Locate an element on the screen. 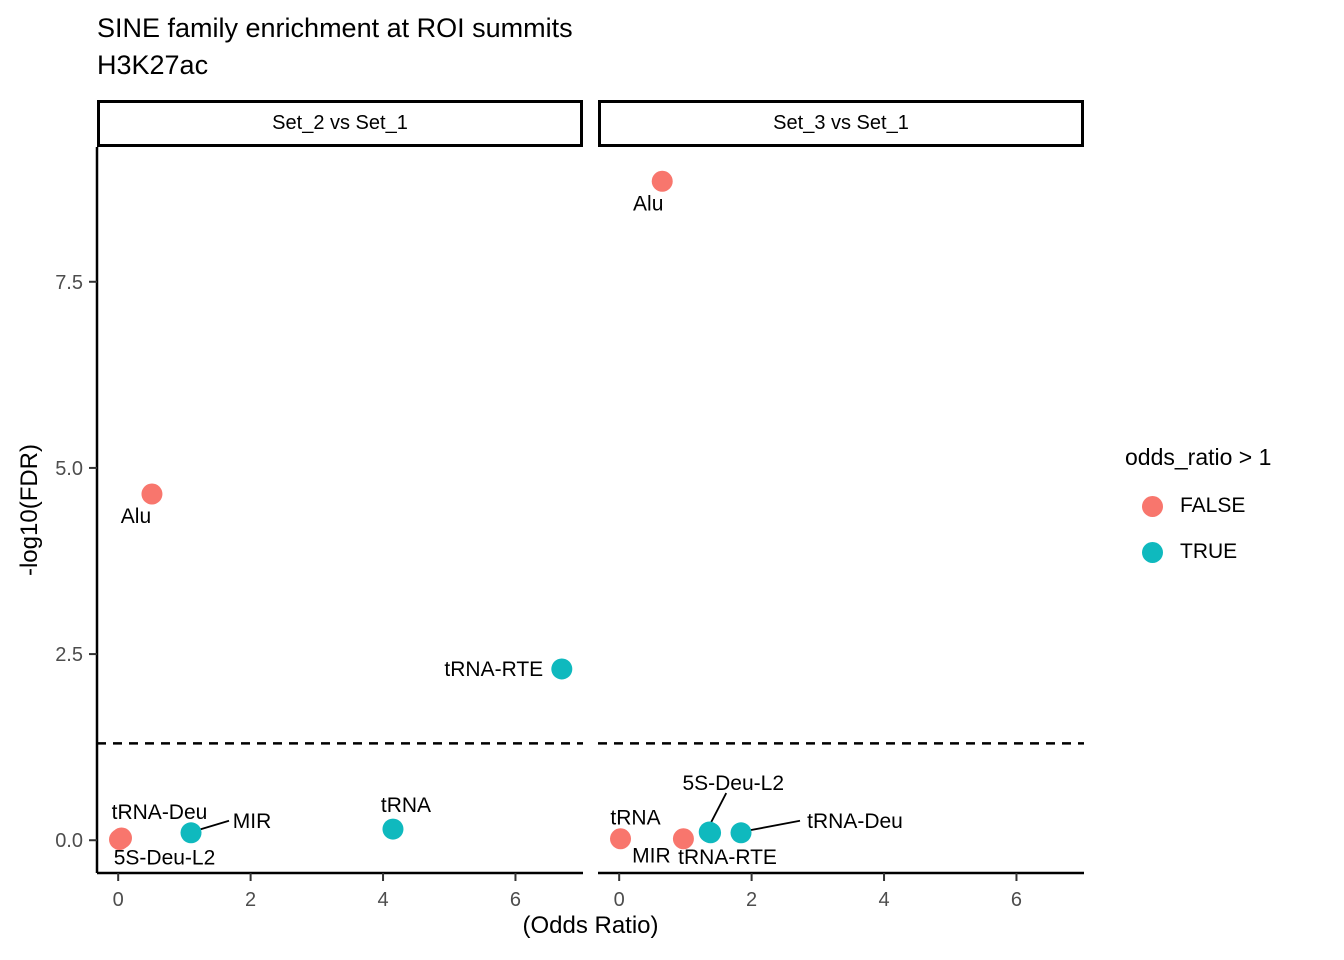  y-tick-label: 5.0 is located at coordinates (69, 469).